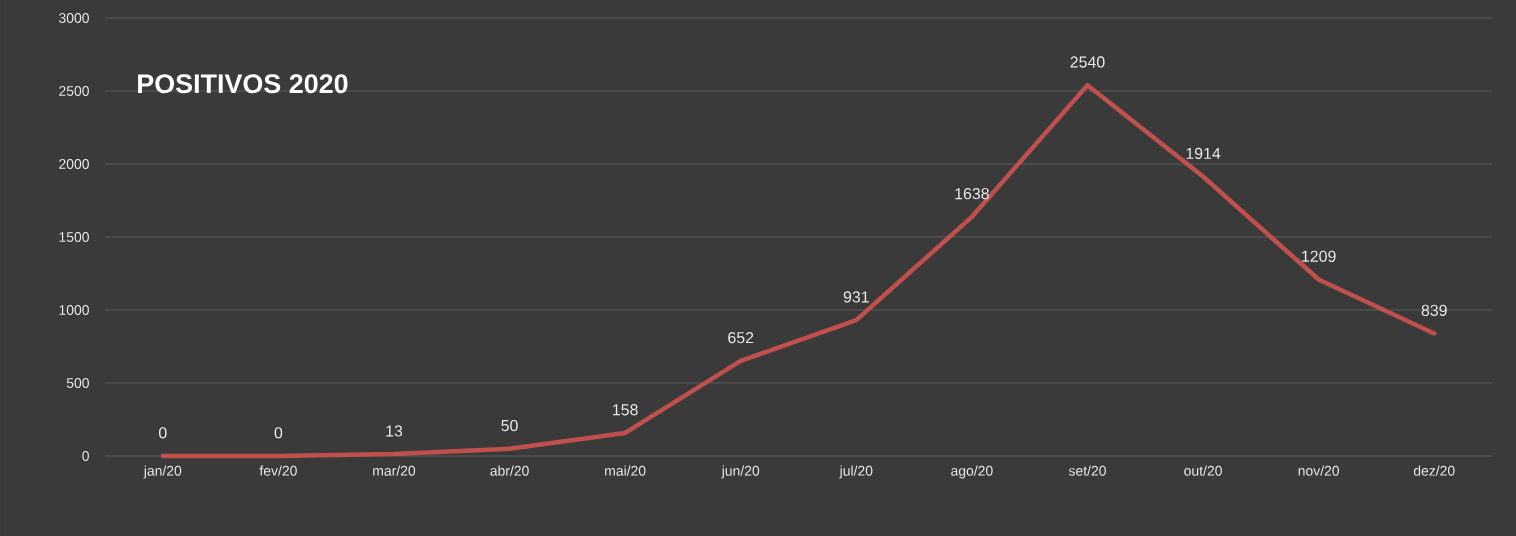 This screenshot has height=536, width=1516. I want to click on data-label: 931, so click(856, 297).